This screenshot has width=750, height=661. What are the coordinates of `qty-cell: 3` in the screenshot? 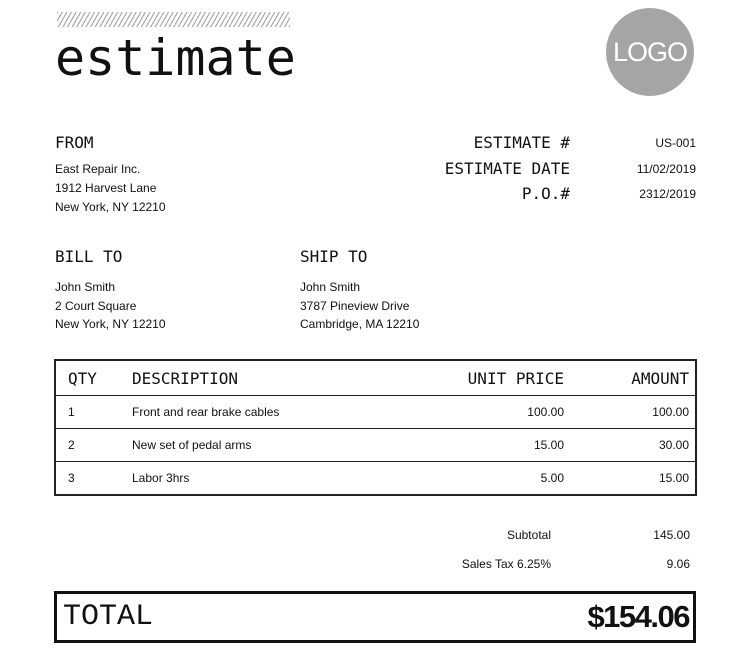 It's located at (93, 478).